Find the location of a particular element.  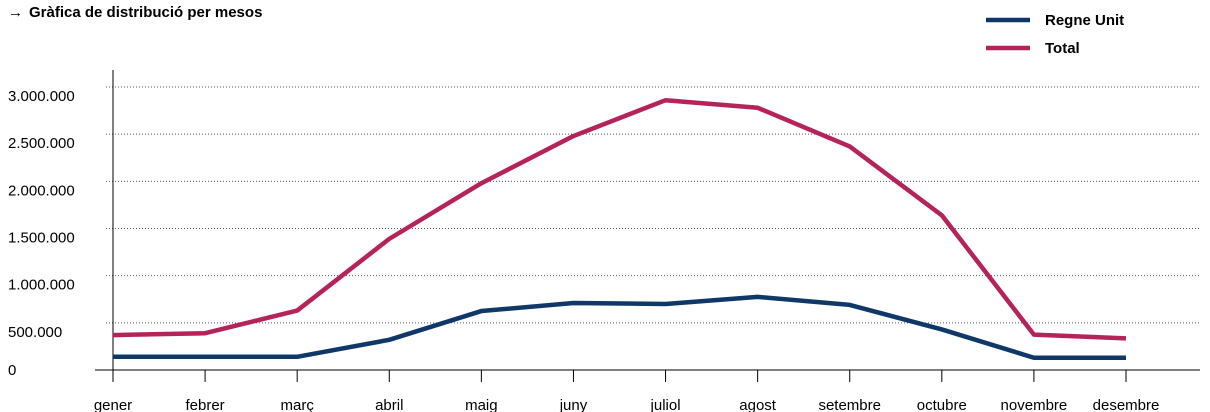

x-tick-label: novembre is located at coordinates (1034, 404).